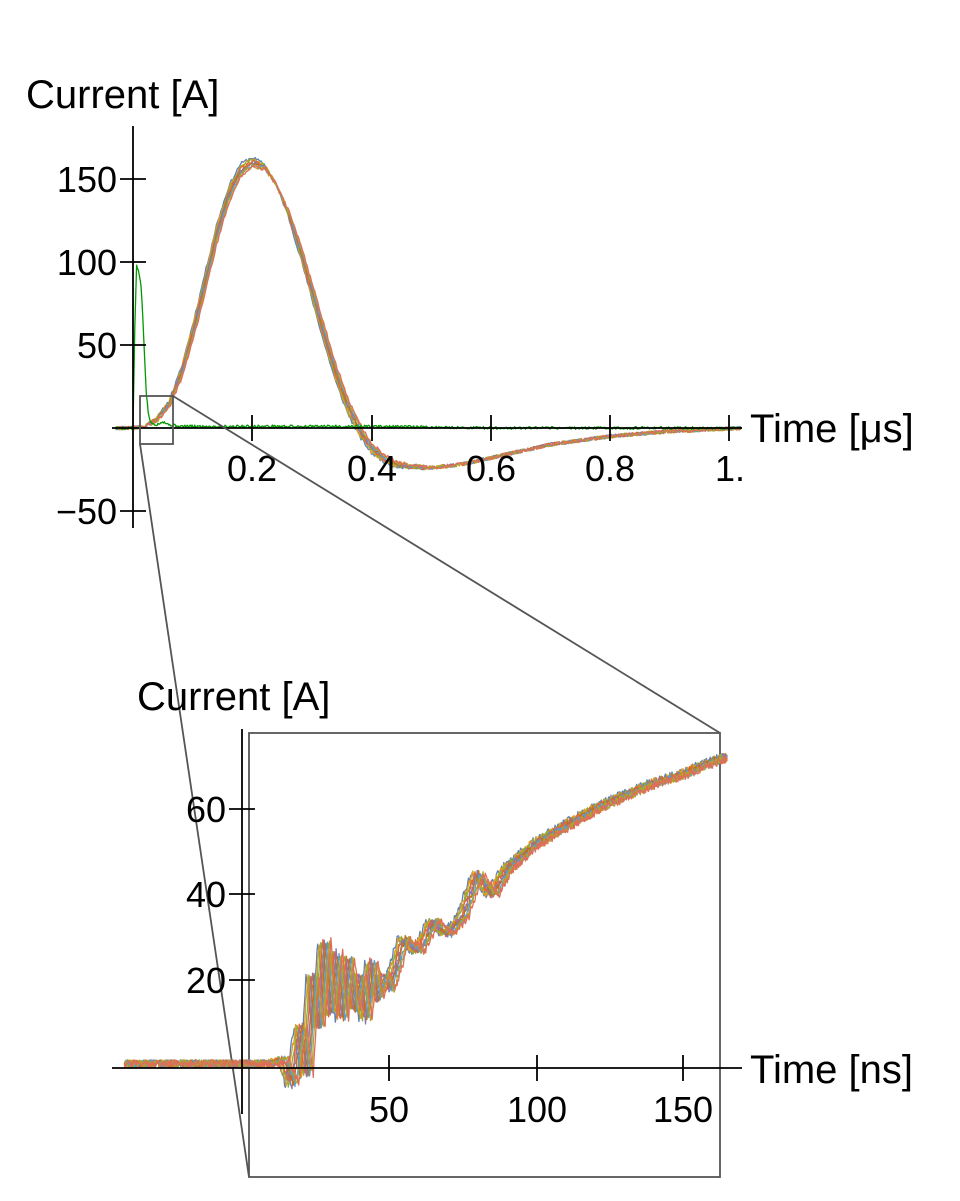 The image size is (960, 1201). What do you see at coordinates (87, 262) in the screenshot?
I see `main-y-tick-label: 100` at bounding box center [87, 262].